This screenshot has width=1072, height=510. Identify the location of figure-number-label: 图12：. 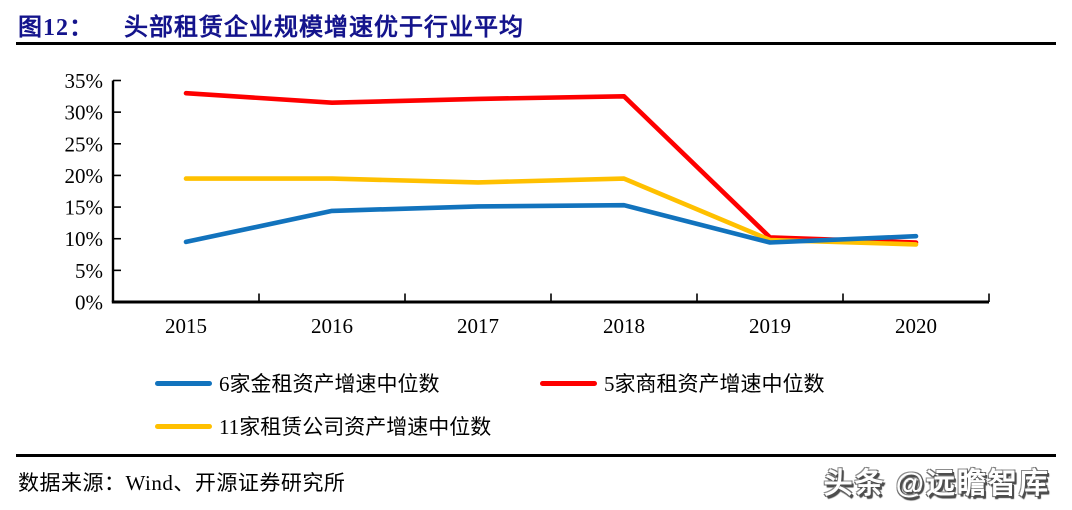
(56, 27).